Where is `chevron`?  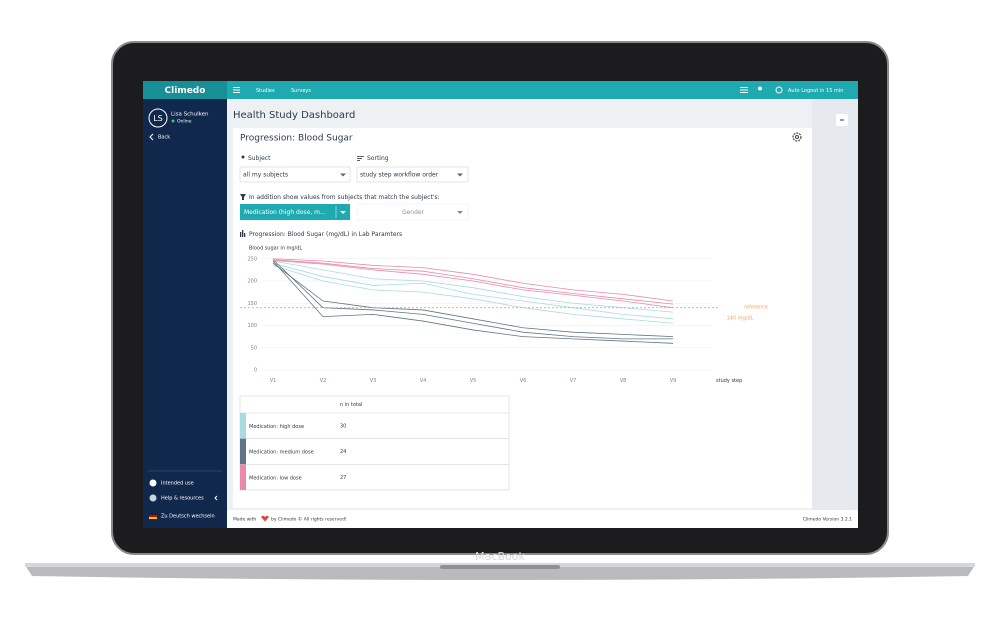
chevron is located at coordinates (216, 498).